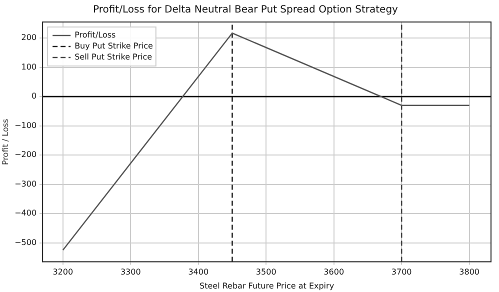  Describe the element at coordinates (25, 242) in the screenshot. I see `y-tick-label: −500` at that location.